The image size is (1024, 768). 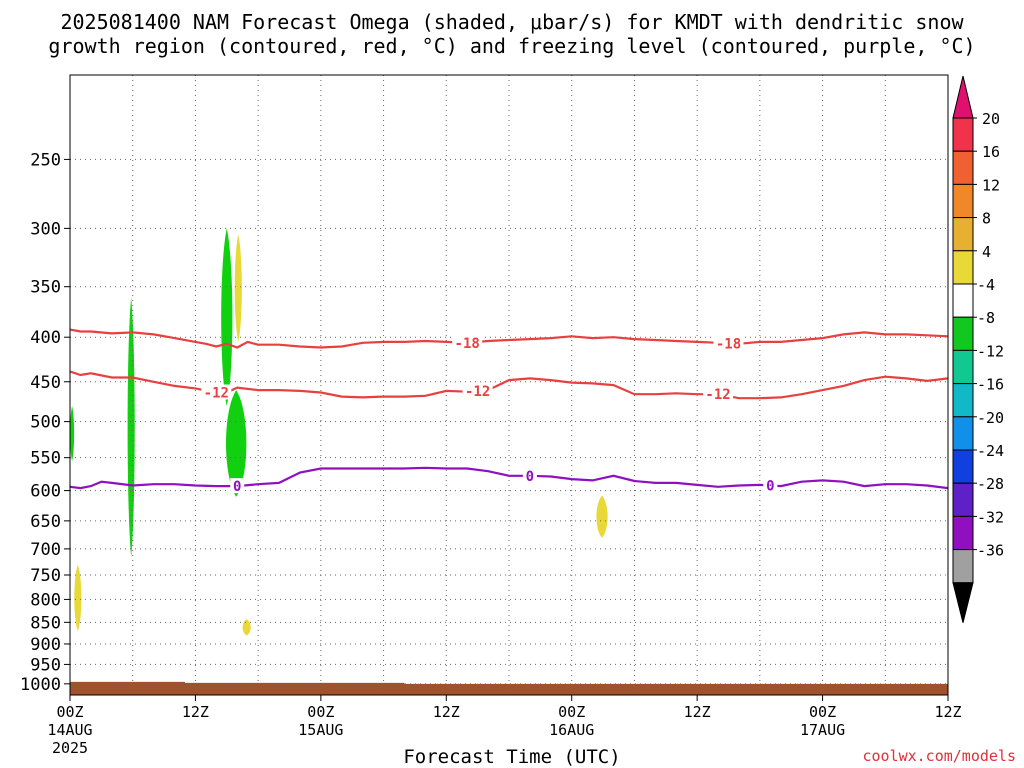 I want to click on terrain-band, so click(x=509, y=688).